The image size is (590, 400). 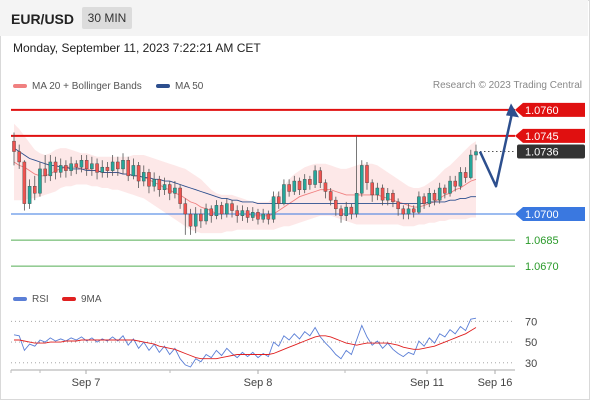 I want to click on last-price-label: 1.0736, so click(x=542, y=153).